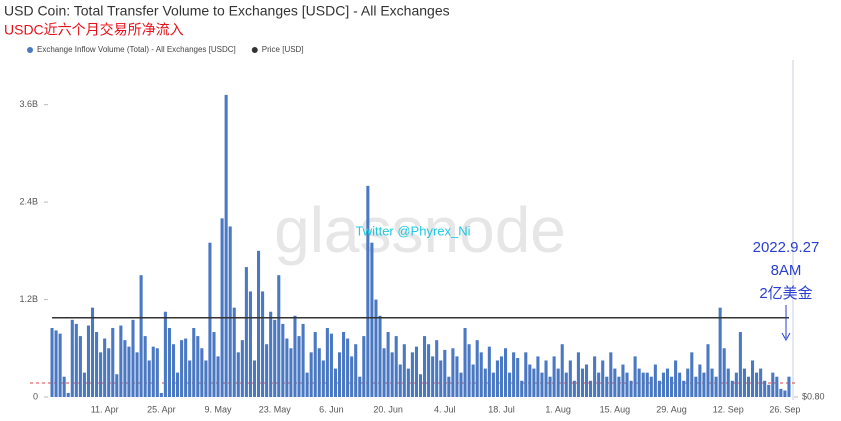 The image size is (841, 421). I want to click on y-tick-label: 0, so click(35, 396).